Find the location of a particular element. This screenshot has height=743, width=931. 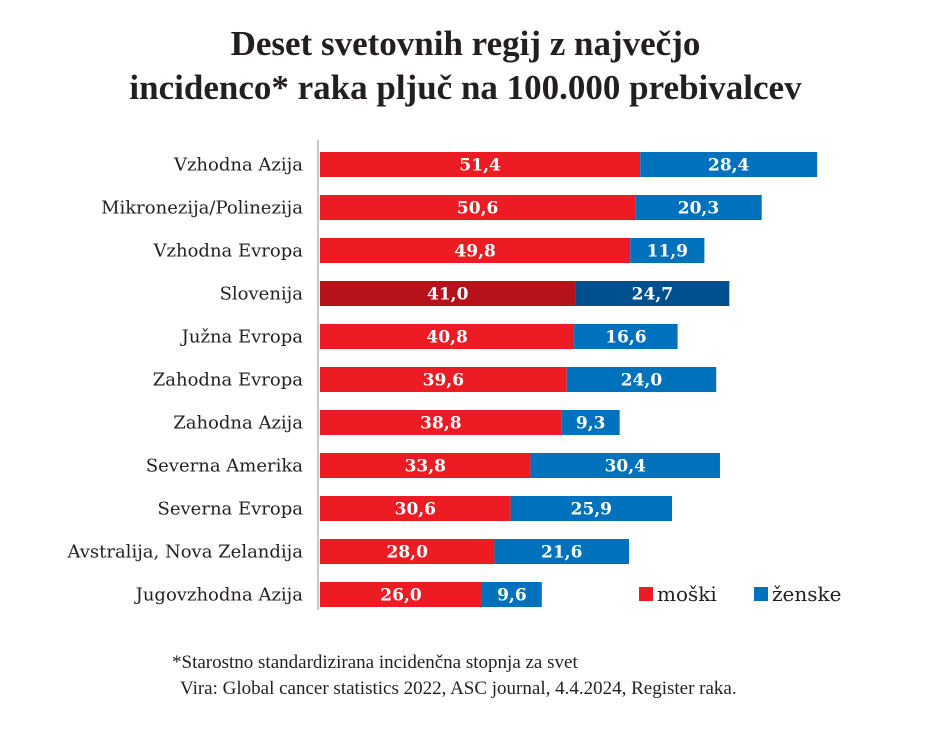

data-label: 20,3 is located at coordinates (698, 209).